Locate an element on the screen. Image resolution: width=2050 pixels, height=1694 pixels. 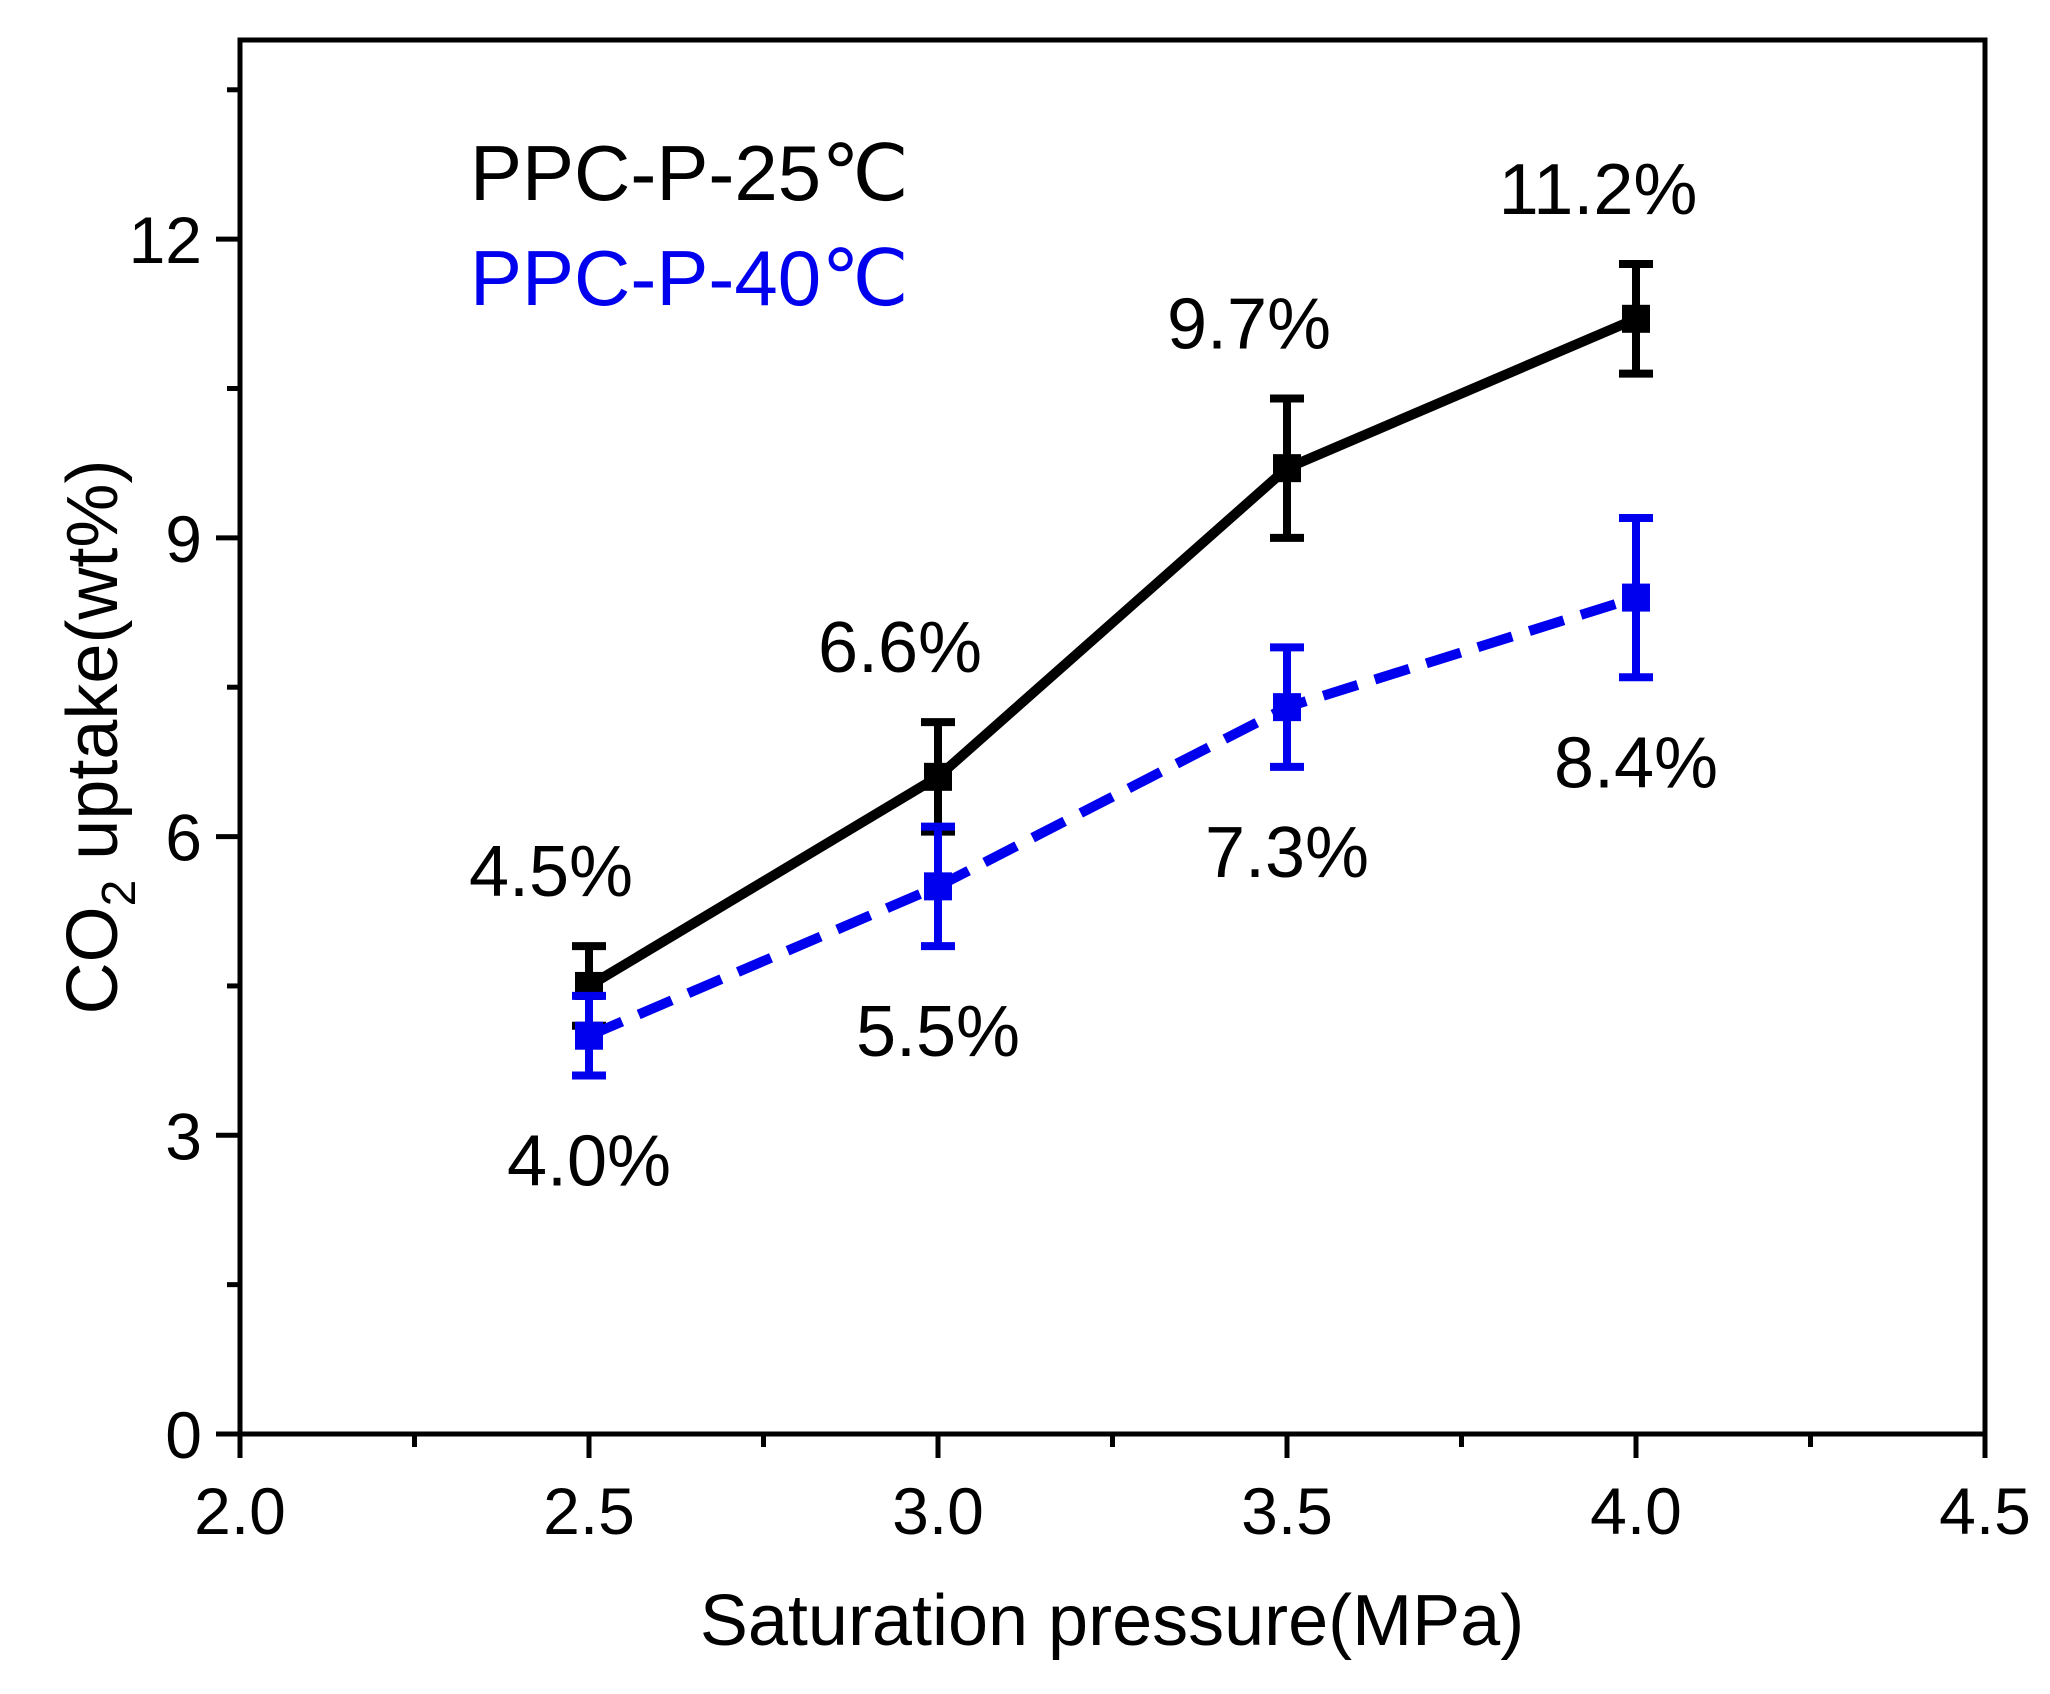
x-tick-label: 4.5 is located at coordinates (1985, 1511).